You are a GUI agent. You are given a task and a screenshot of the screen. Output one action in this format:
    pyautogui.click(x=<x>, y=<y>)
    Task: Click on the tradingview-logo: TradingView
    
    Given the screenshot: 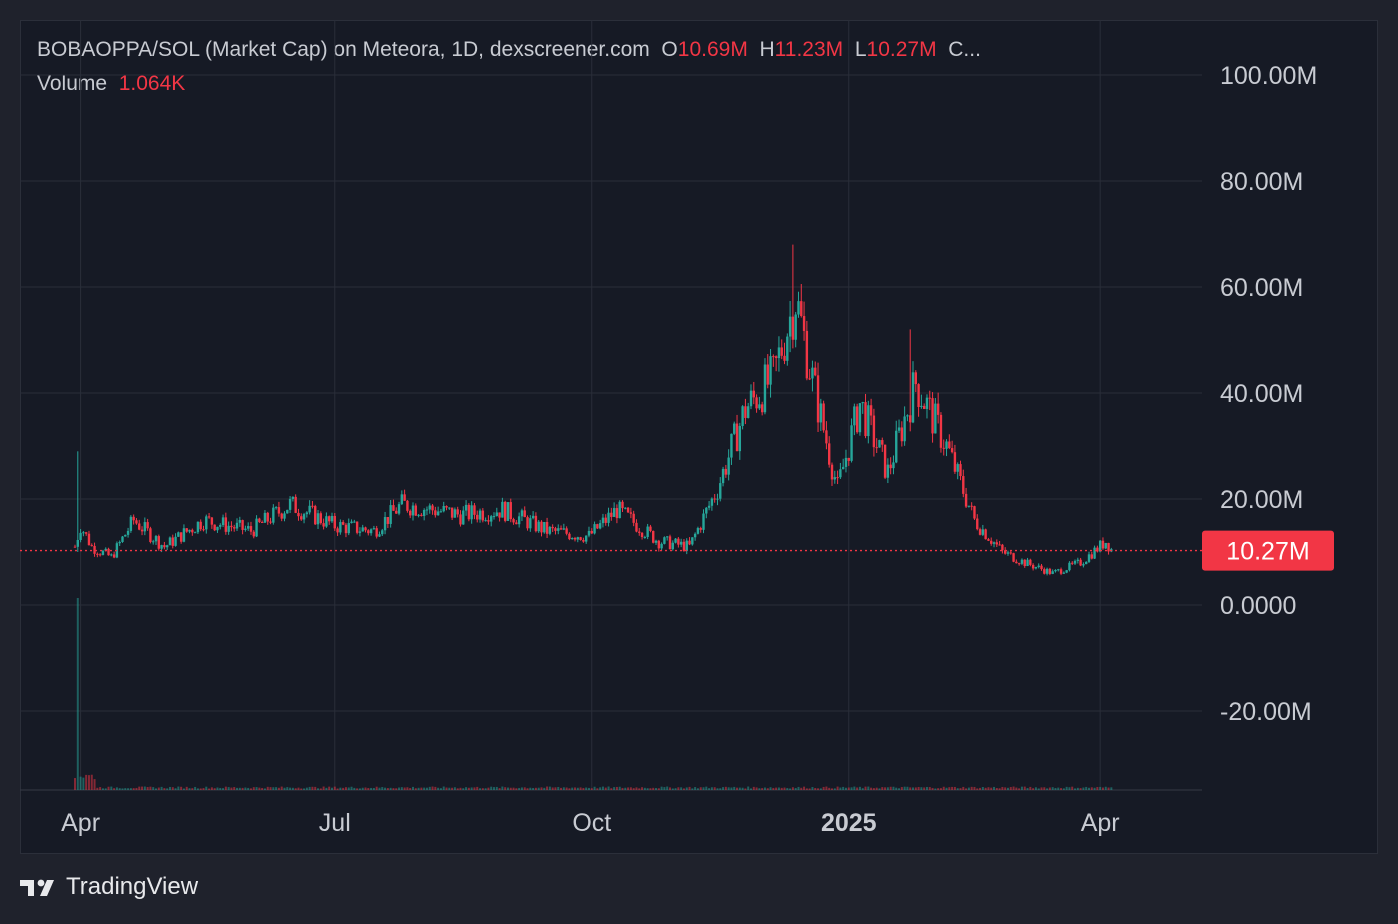 What is the action you would take?
    pyautogui.click(x=109, y=887)
    